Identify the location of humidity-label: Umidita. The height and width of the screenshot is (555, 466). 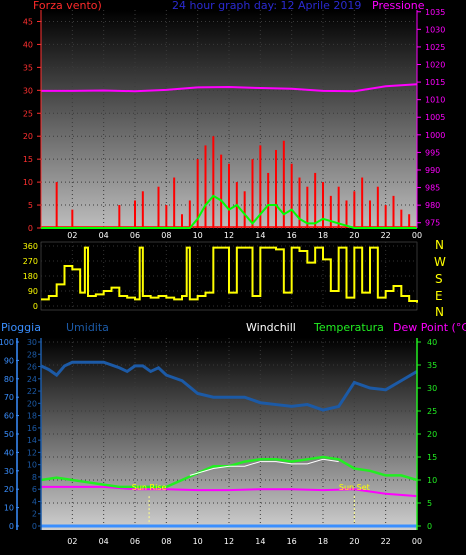
(87, 327).